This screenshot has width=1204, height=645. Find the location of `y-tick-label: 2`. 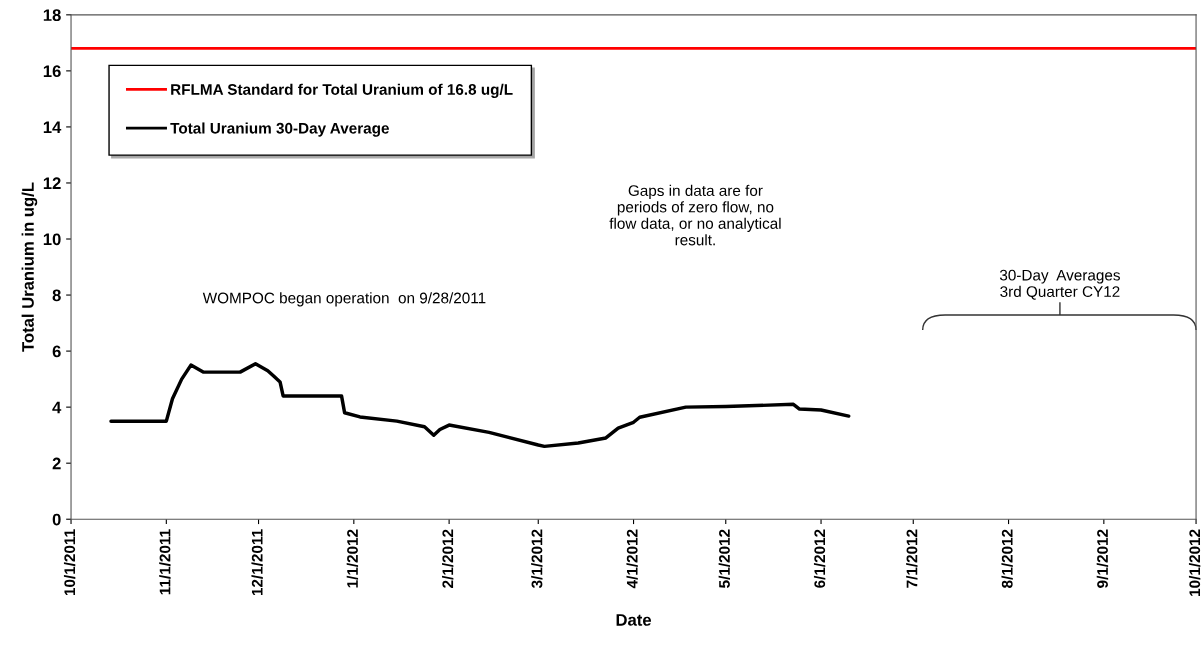

y-tick-label: 2 is located at coordinates (56, 463).